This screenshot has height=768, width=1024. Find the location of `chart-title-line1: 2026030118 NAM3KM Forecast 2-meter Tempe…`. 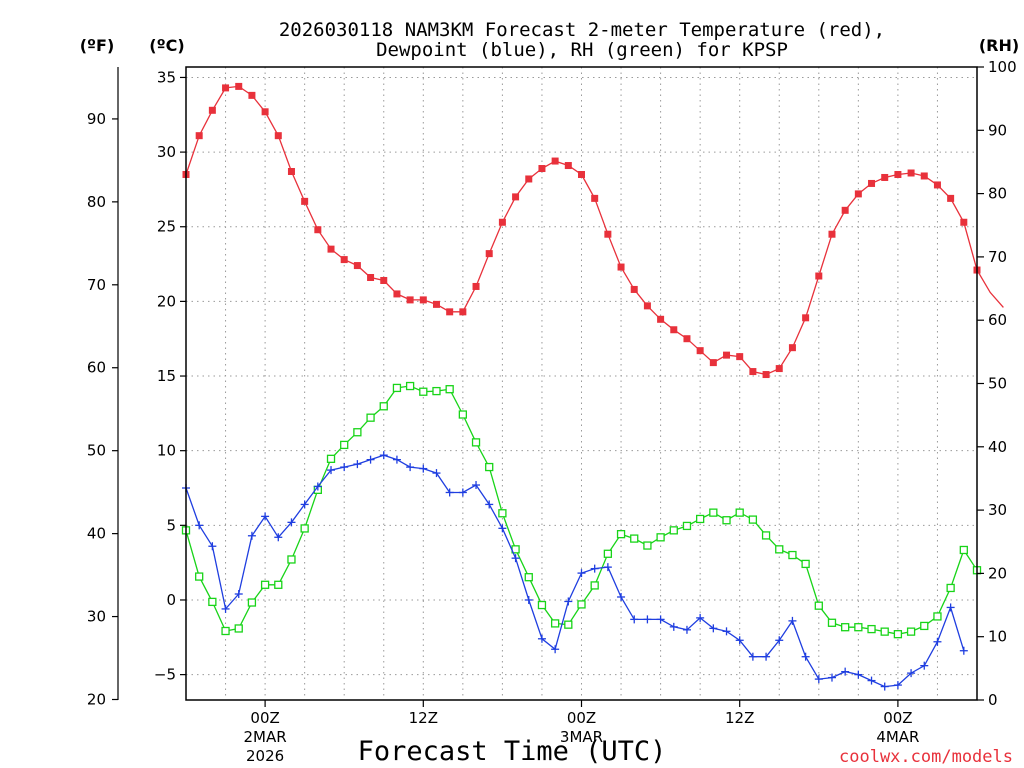

chart-title-line1: 2026030118 NAM3KM Forecast 2-meter Tempe… is located at coordinates (582, 30).